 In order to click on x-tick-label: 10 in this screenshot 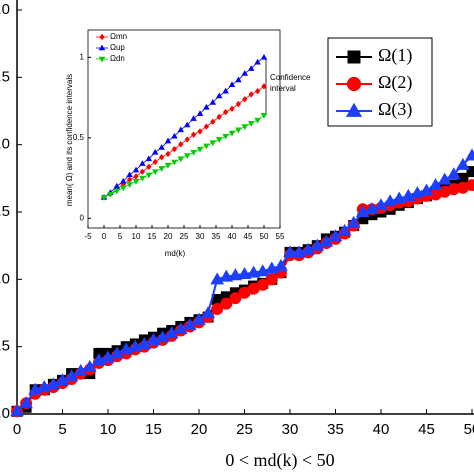, I will do `click(136, 236)`.